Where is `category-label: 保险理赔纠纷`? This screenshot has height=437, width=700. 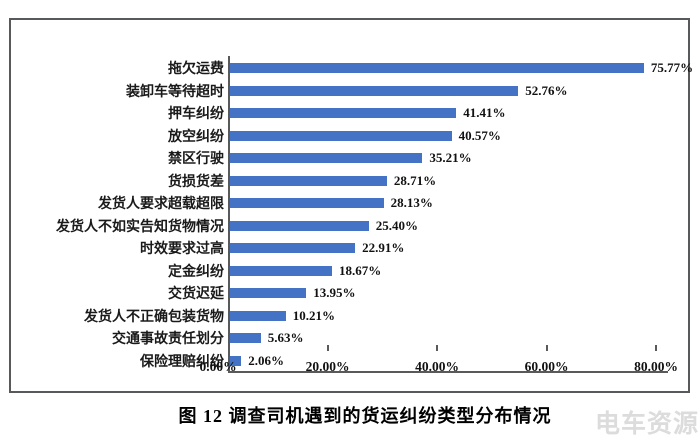
category-label: 保险理赔纠纷 is located at coordinates (182, 362).